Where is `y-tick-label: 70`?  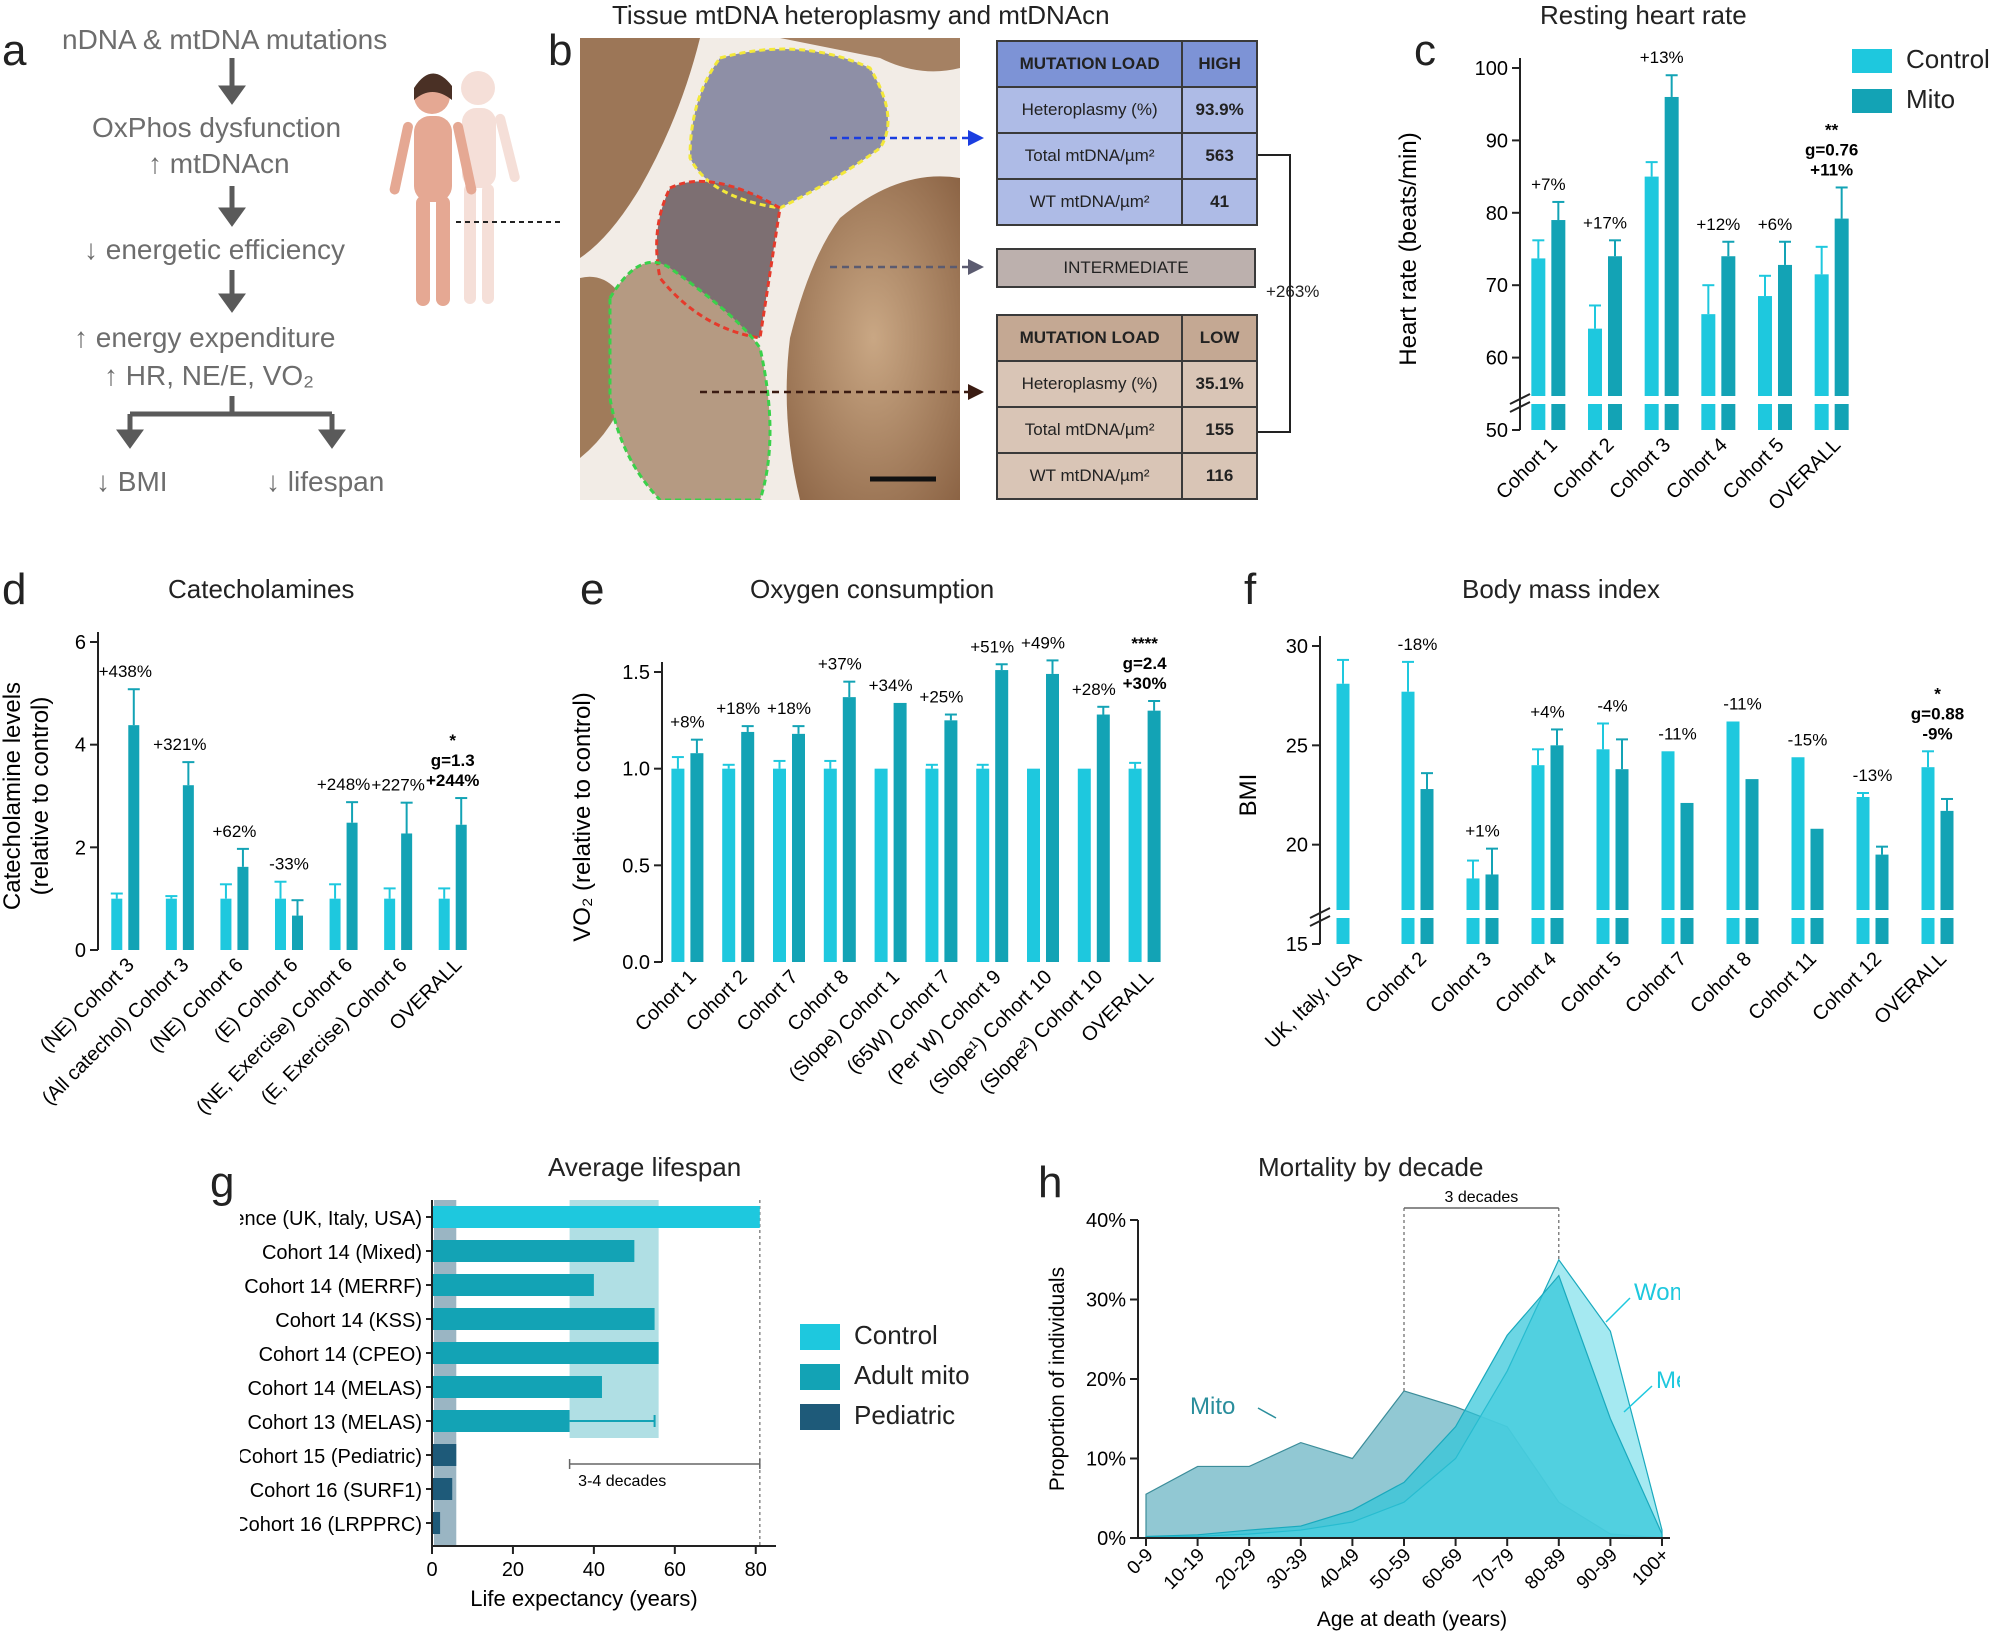 y-tick-label: 70 is located at coordinates (1497, 286).